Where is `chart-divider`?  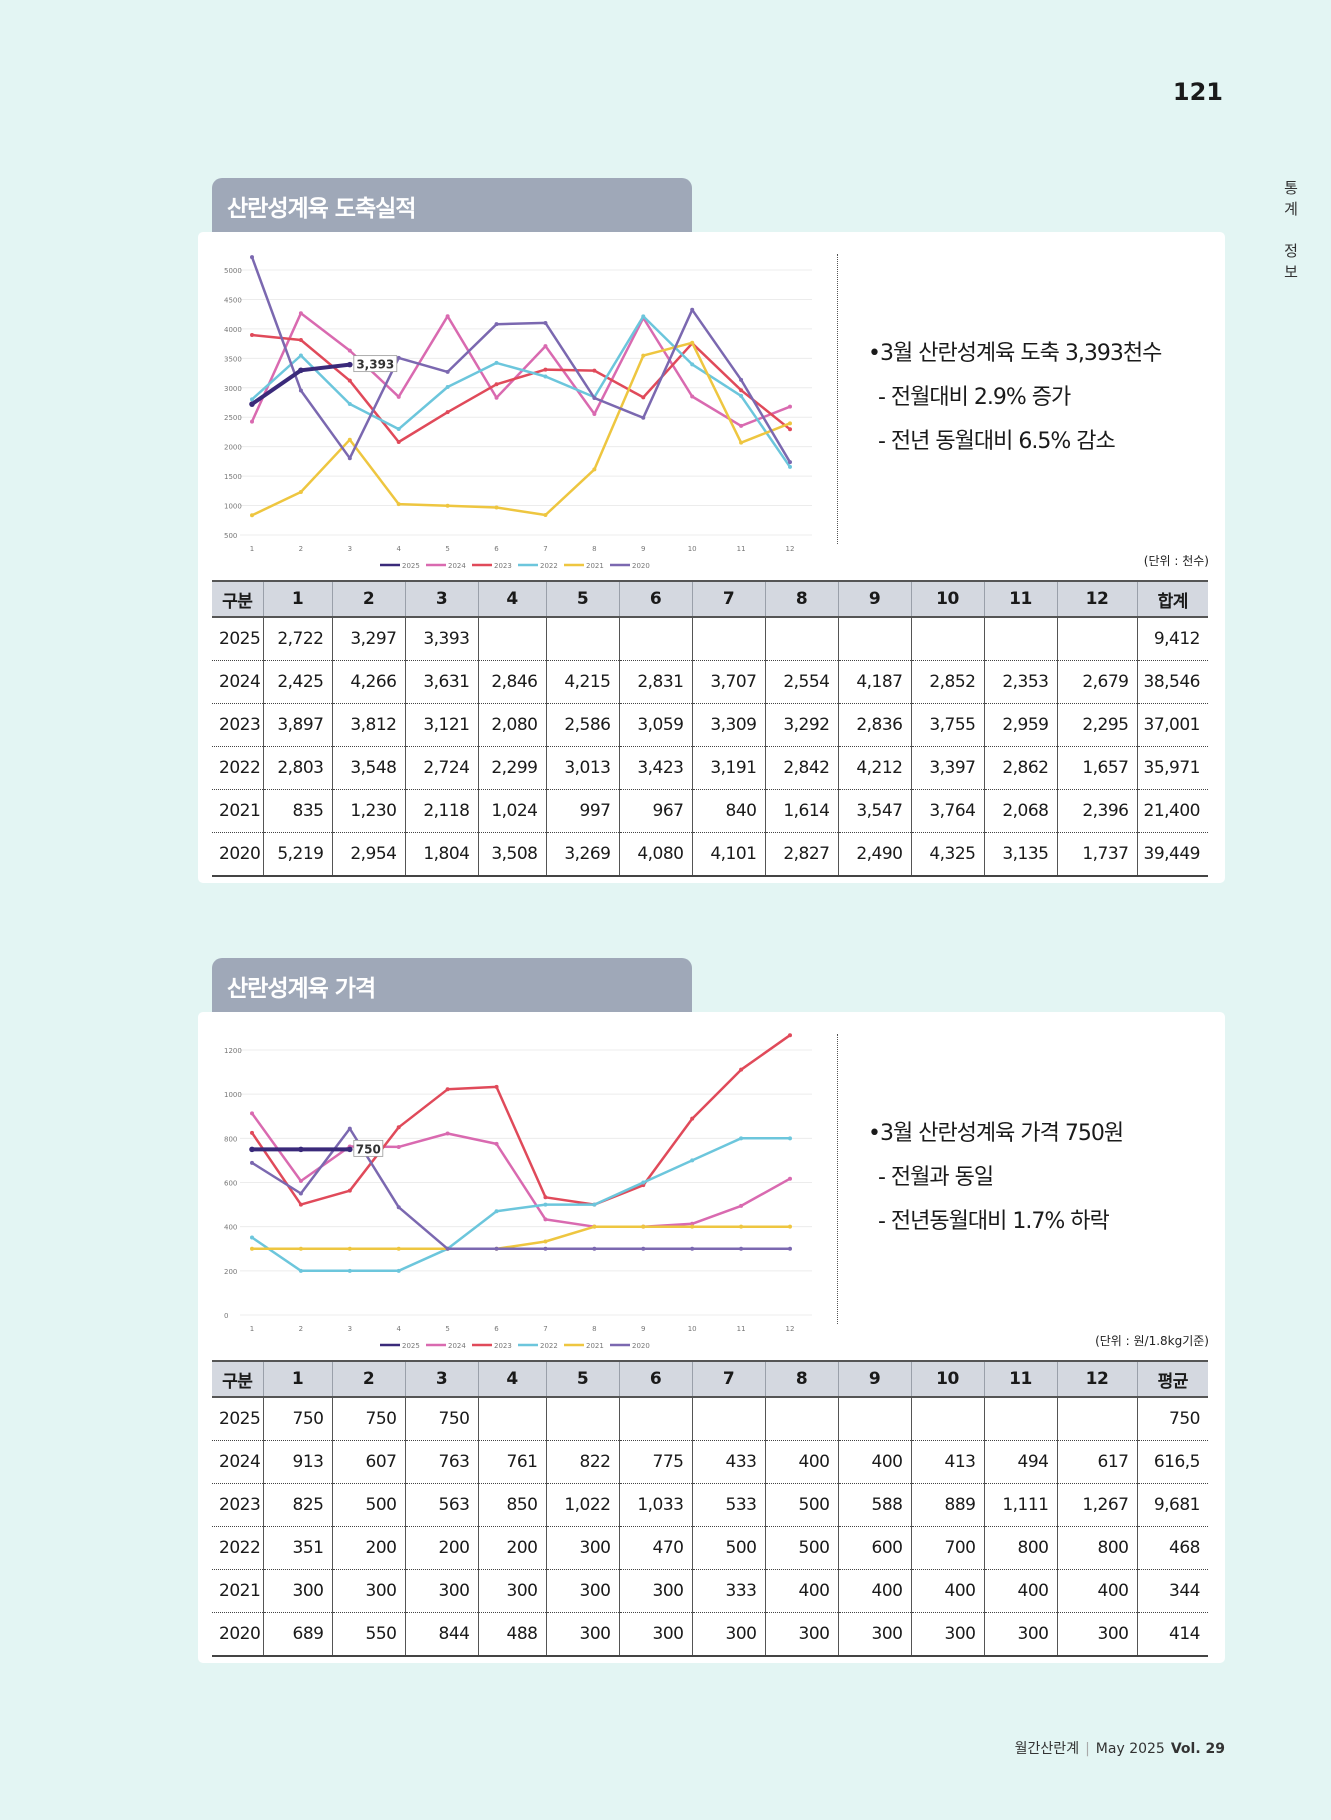
chart-divider is located at coordinates (837, 1179).